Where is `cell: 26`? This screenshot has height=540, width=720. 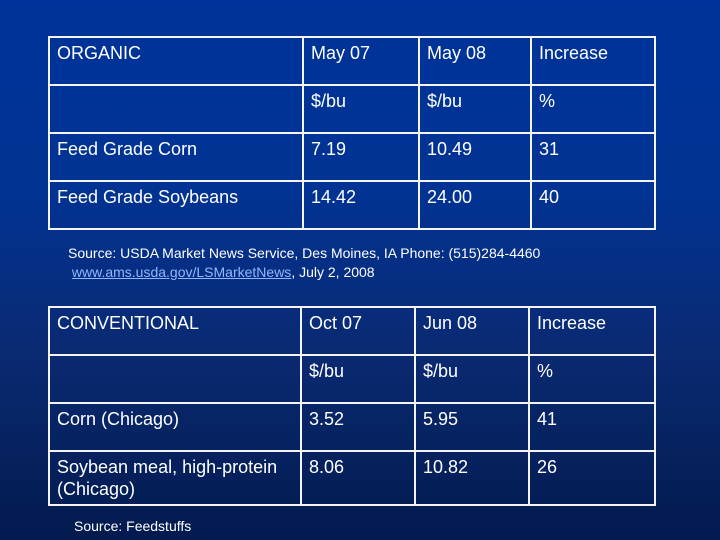
cell: 26 is located at coordinates (592, 478).